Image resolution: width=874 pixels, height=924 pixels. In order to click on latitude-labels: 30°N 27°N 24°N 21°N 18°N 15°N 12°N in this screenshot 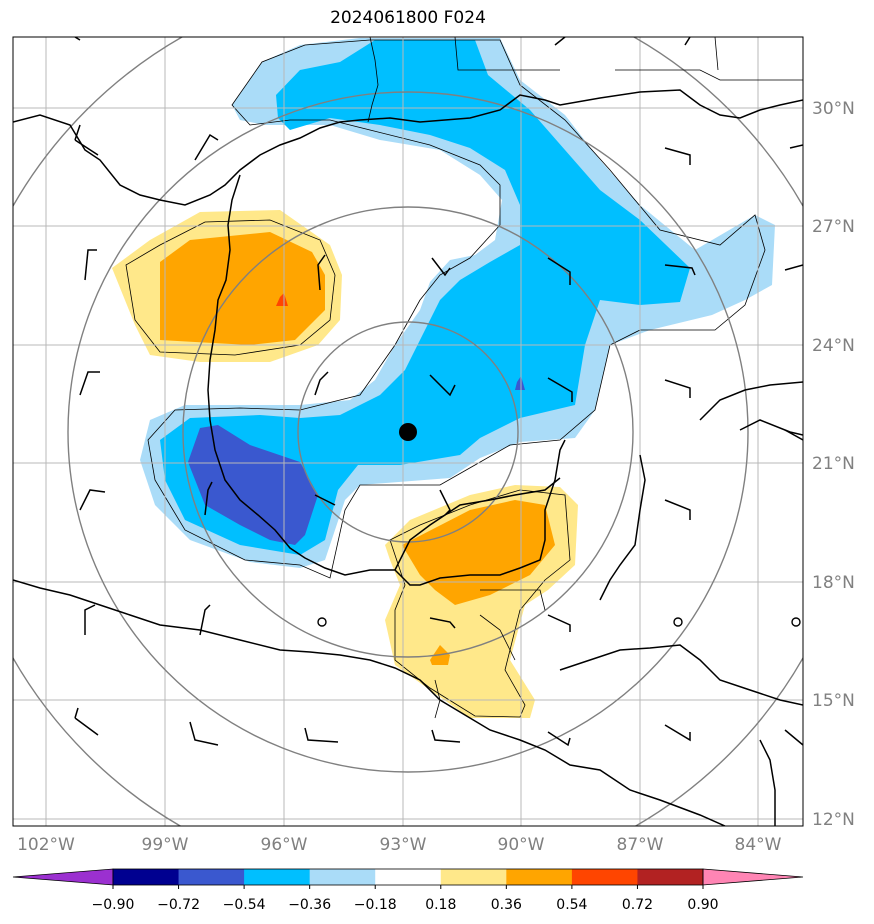, I will do `click(833, 464)`.